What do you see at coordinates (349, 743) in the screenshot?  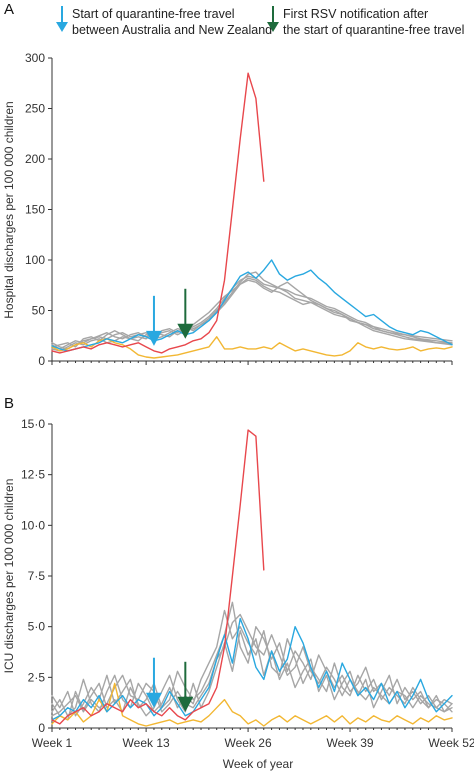 I see `x-tick-label: Week 39` at bounding box center [349, 743].